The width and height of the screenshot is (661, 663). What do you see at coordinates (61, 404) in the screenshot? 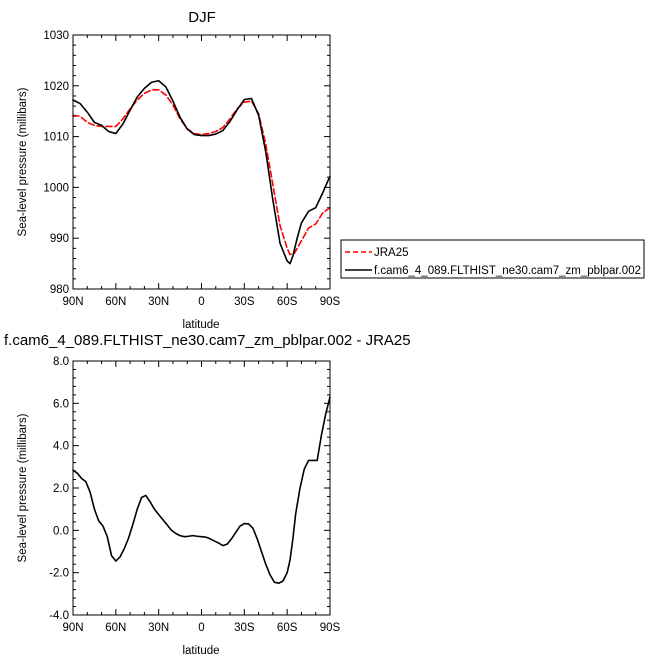
I see `y-tick-label: 6.0` at bounding box center [61, 404].